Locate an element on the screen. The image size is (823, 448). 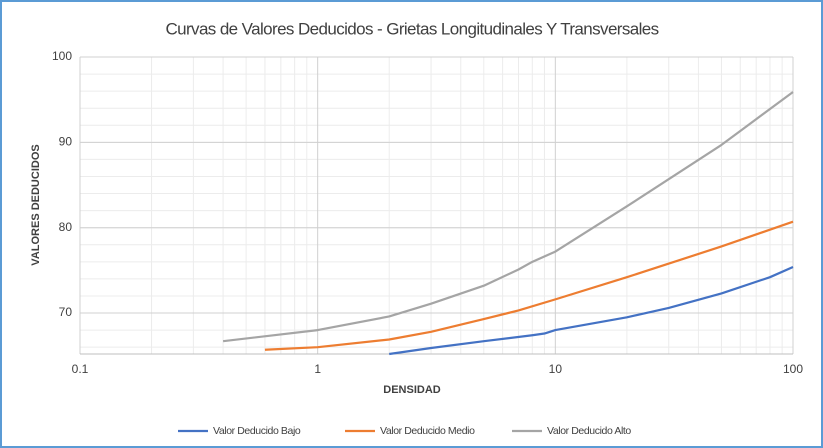
y-tick-label: 80 is located at coordinates (66, 227).